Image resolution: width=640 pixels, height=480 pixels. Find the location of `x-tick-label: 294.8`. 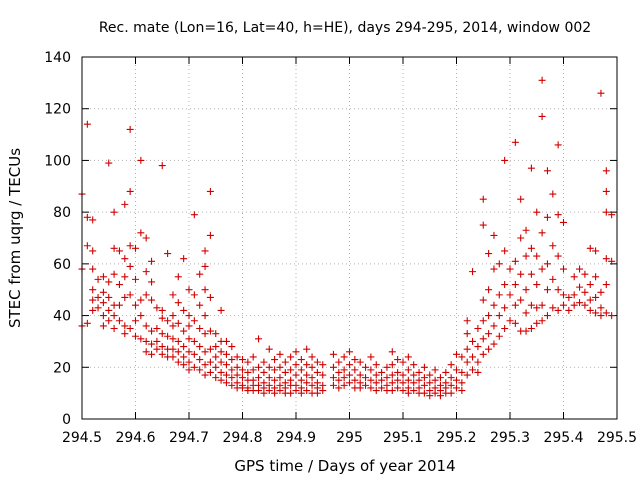

x-tick-label: 294.8 is located at coordinates (242, 438).